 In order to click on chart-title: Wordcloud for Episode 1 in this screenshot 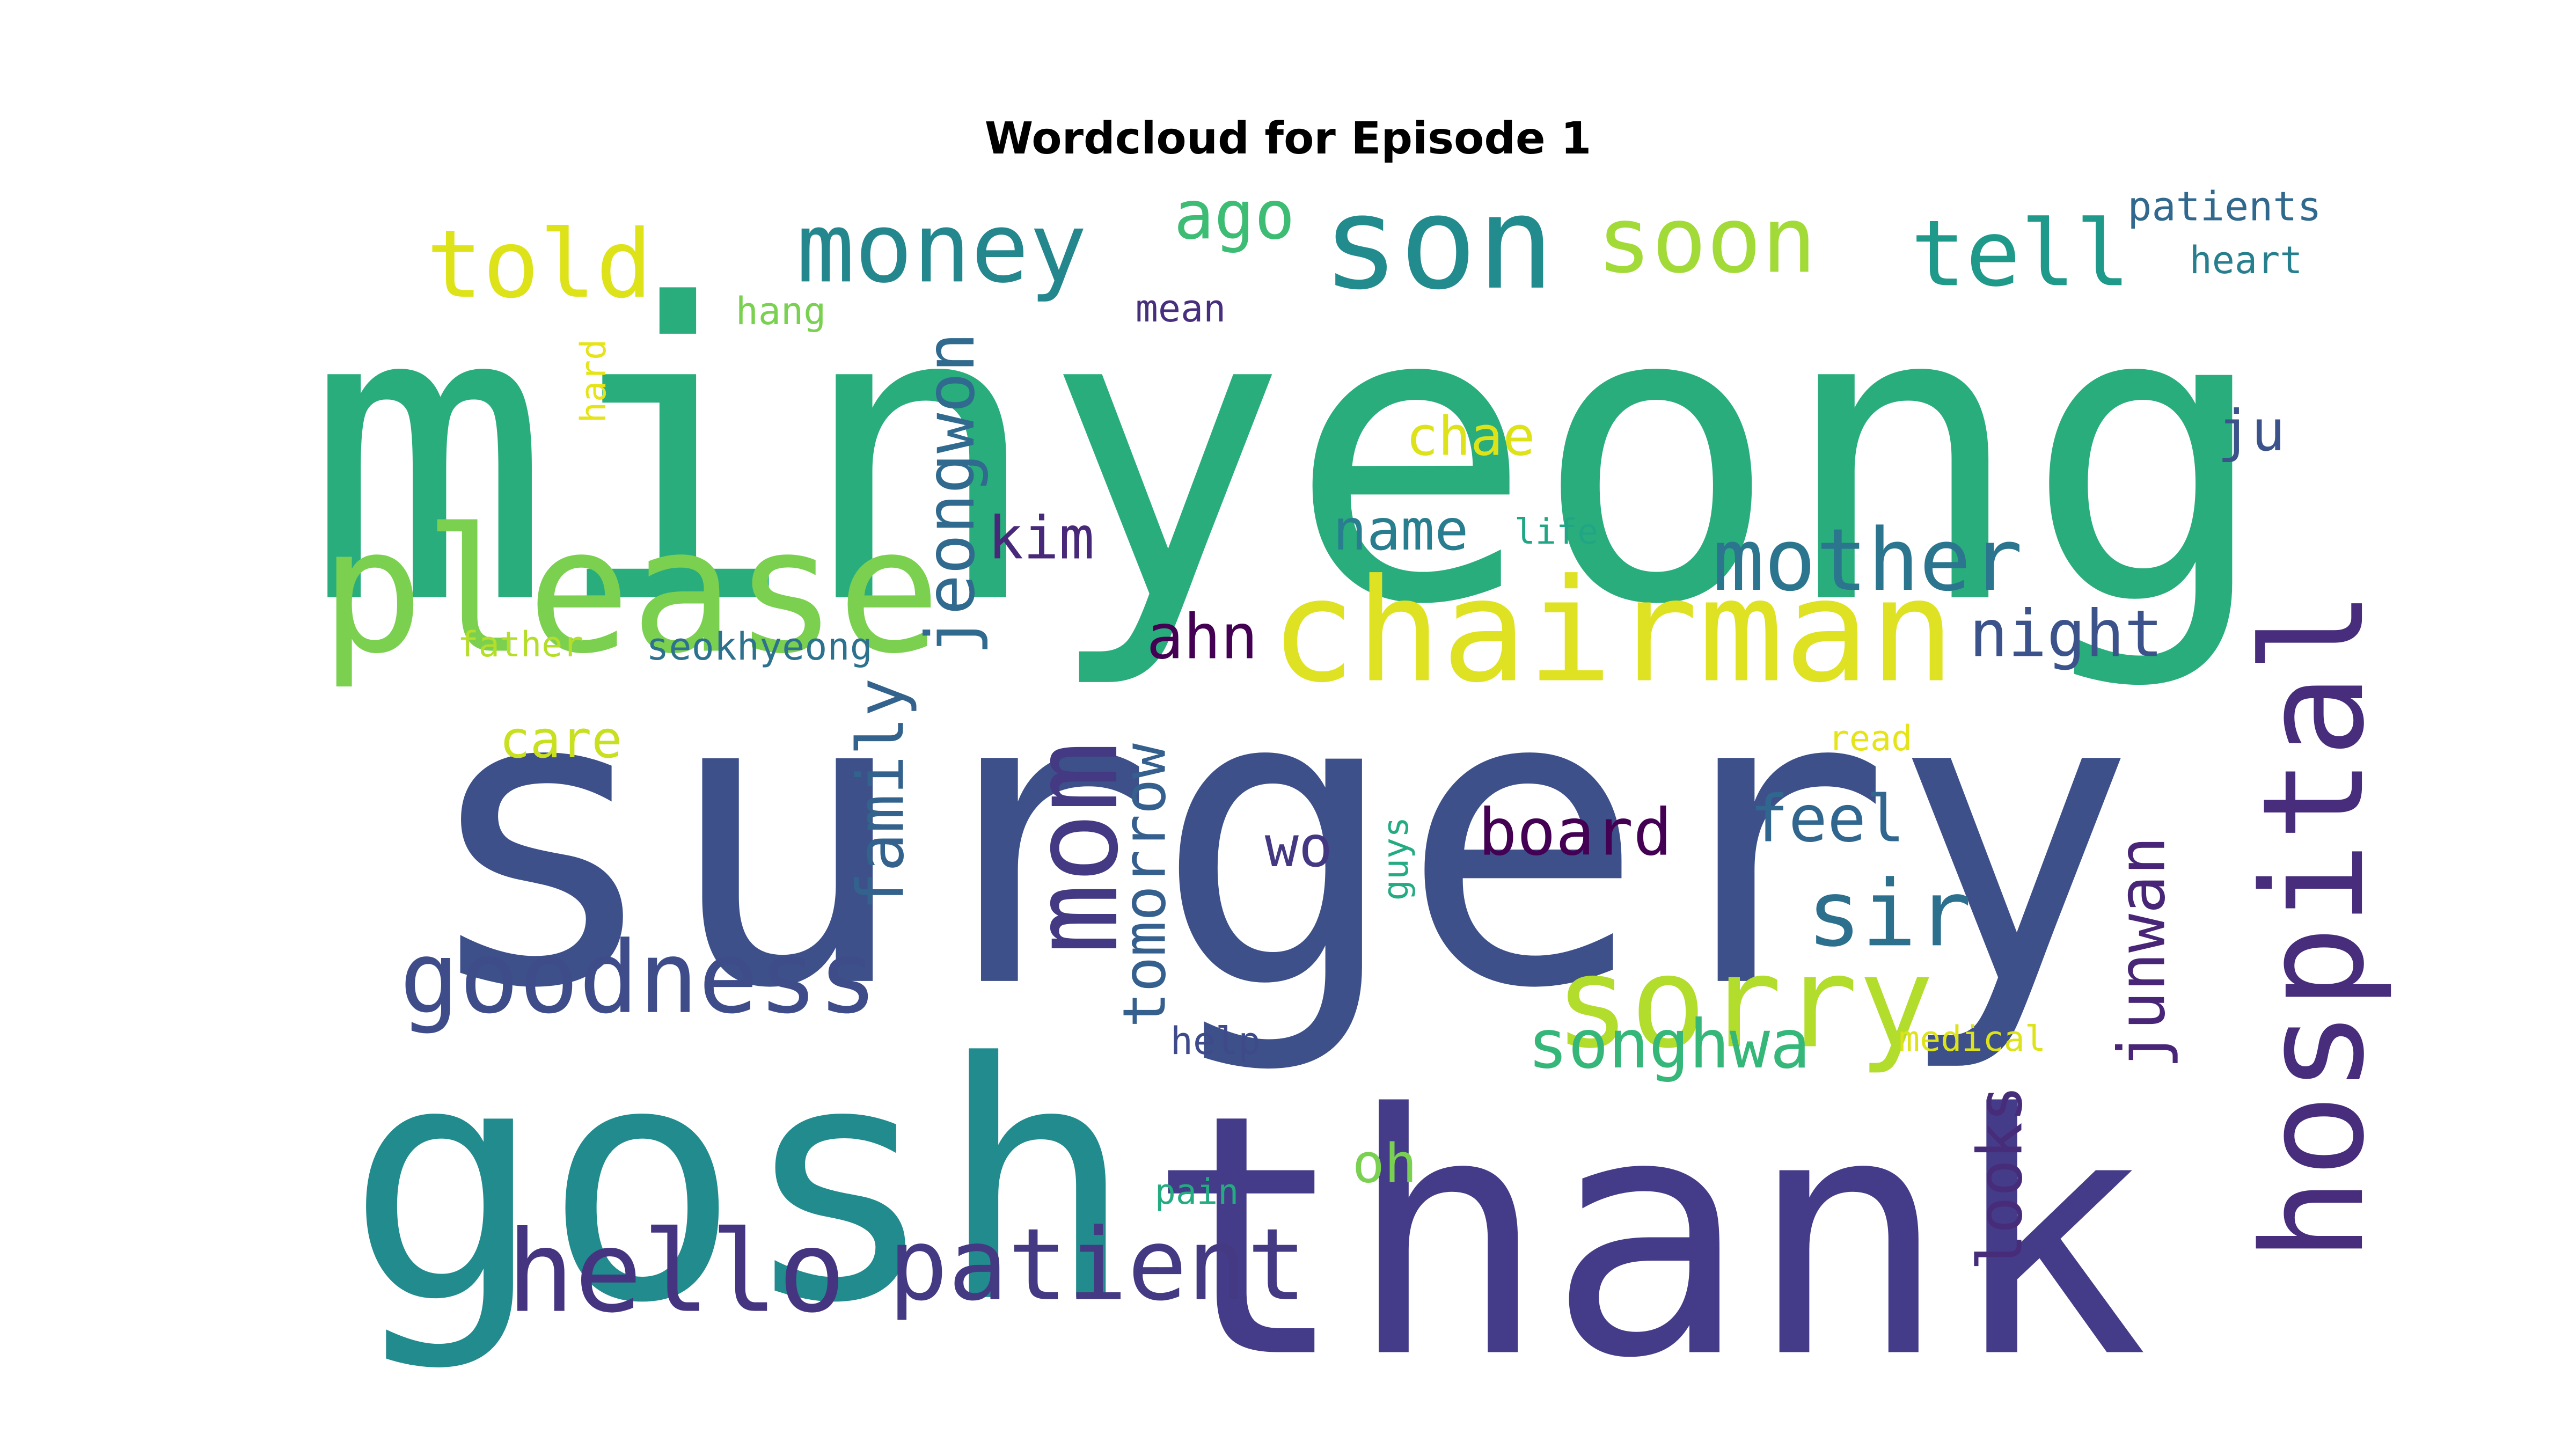, I will do `click(1288, 138)`.